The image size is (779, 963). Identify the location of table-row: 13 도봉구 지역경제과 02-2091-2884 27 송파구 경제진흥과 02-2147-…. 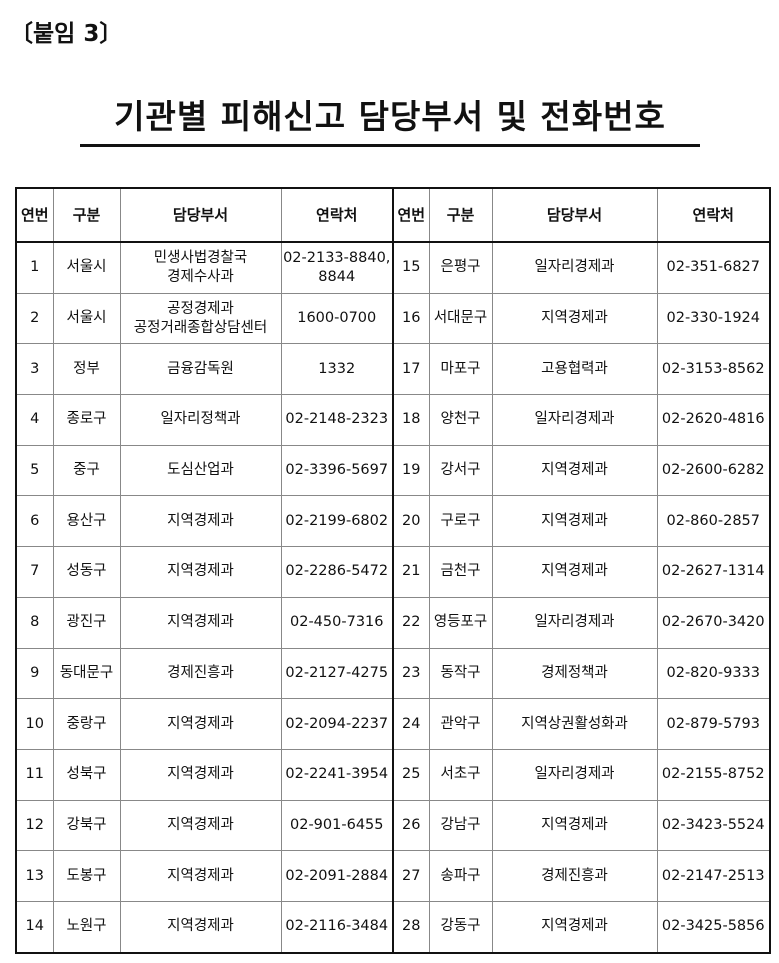
(393, 876).